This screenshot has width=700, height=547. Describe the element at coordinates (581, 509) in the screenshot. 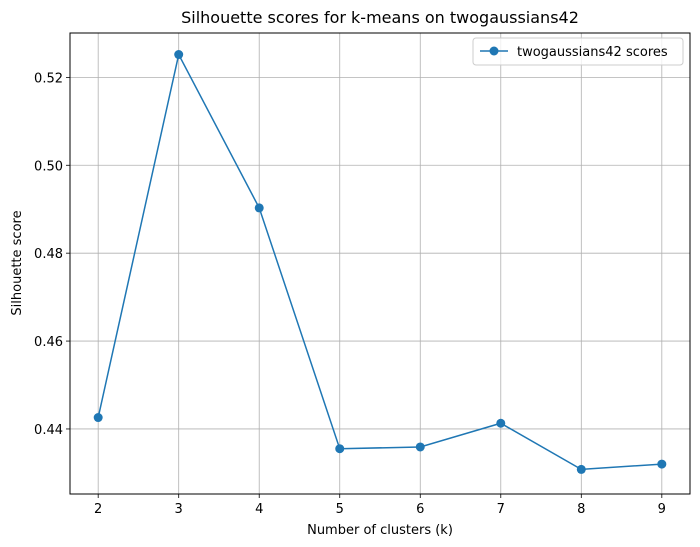

I see `x-tick-label: 8` at that location.